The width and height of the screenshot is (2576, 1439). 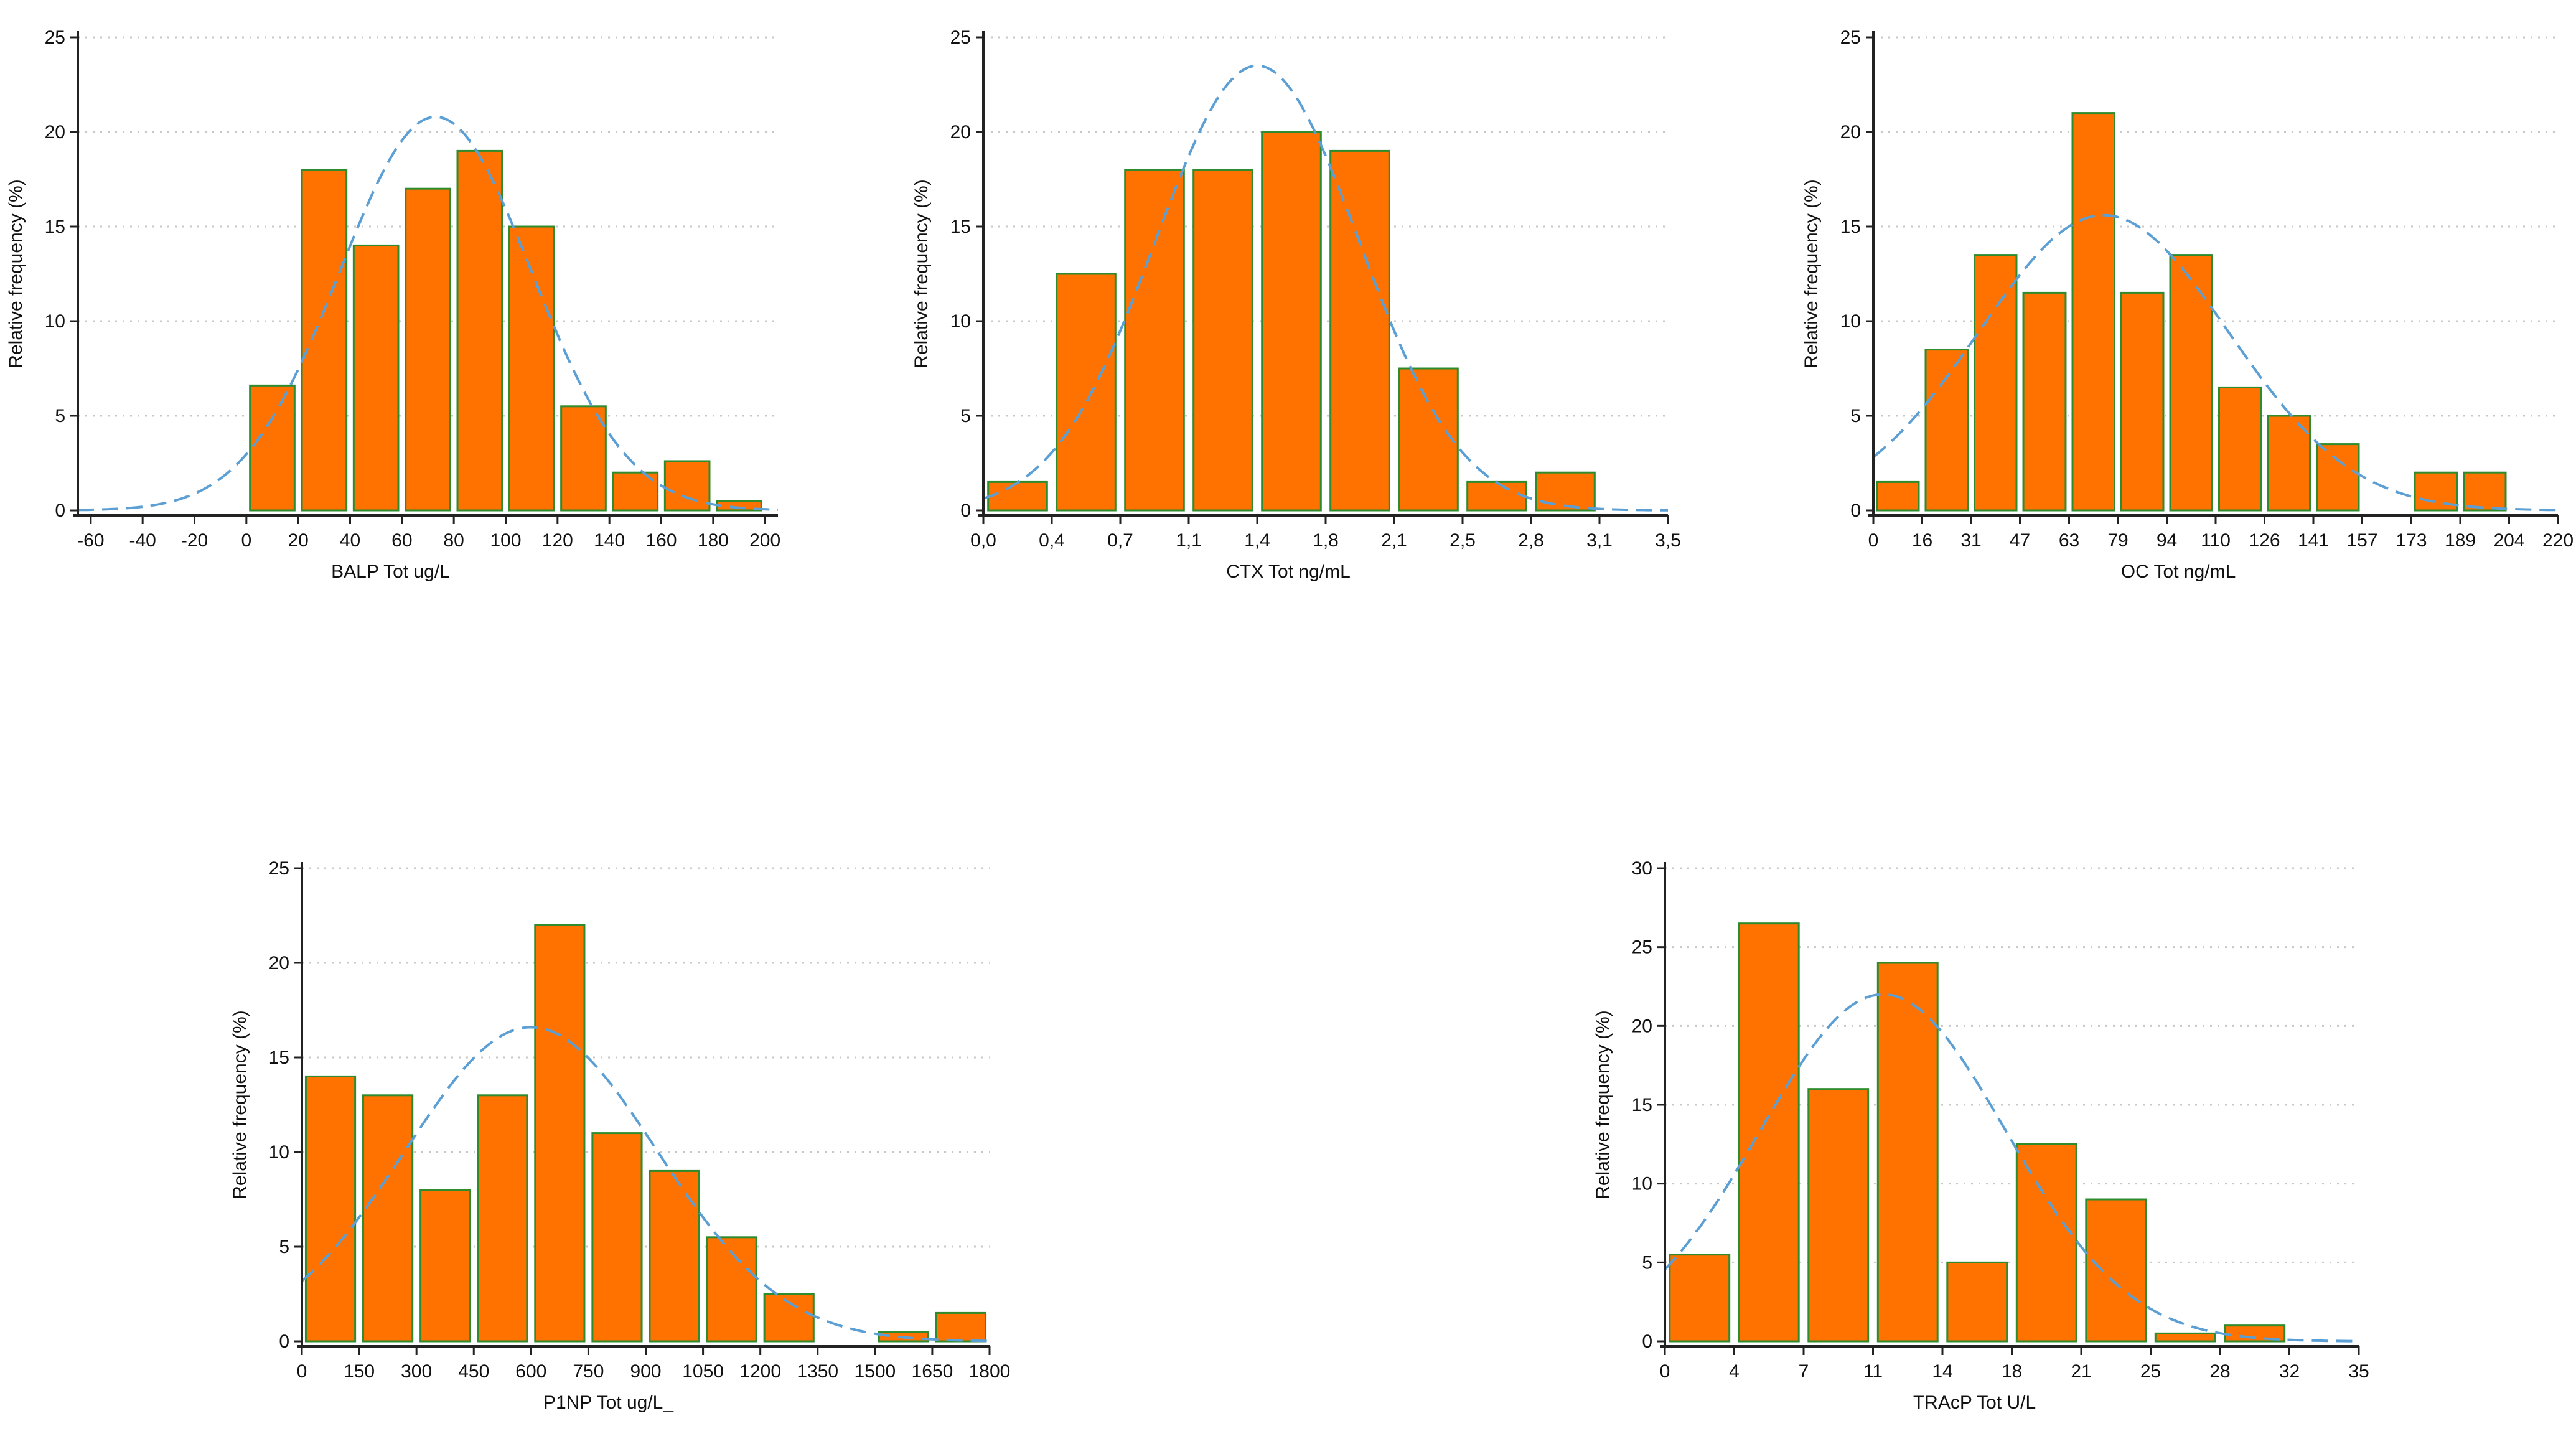 What do you see at coordinates (2216, 540) in the screenshot?
I see `x-tick-label: 110` at bounding box center [2216, 540].